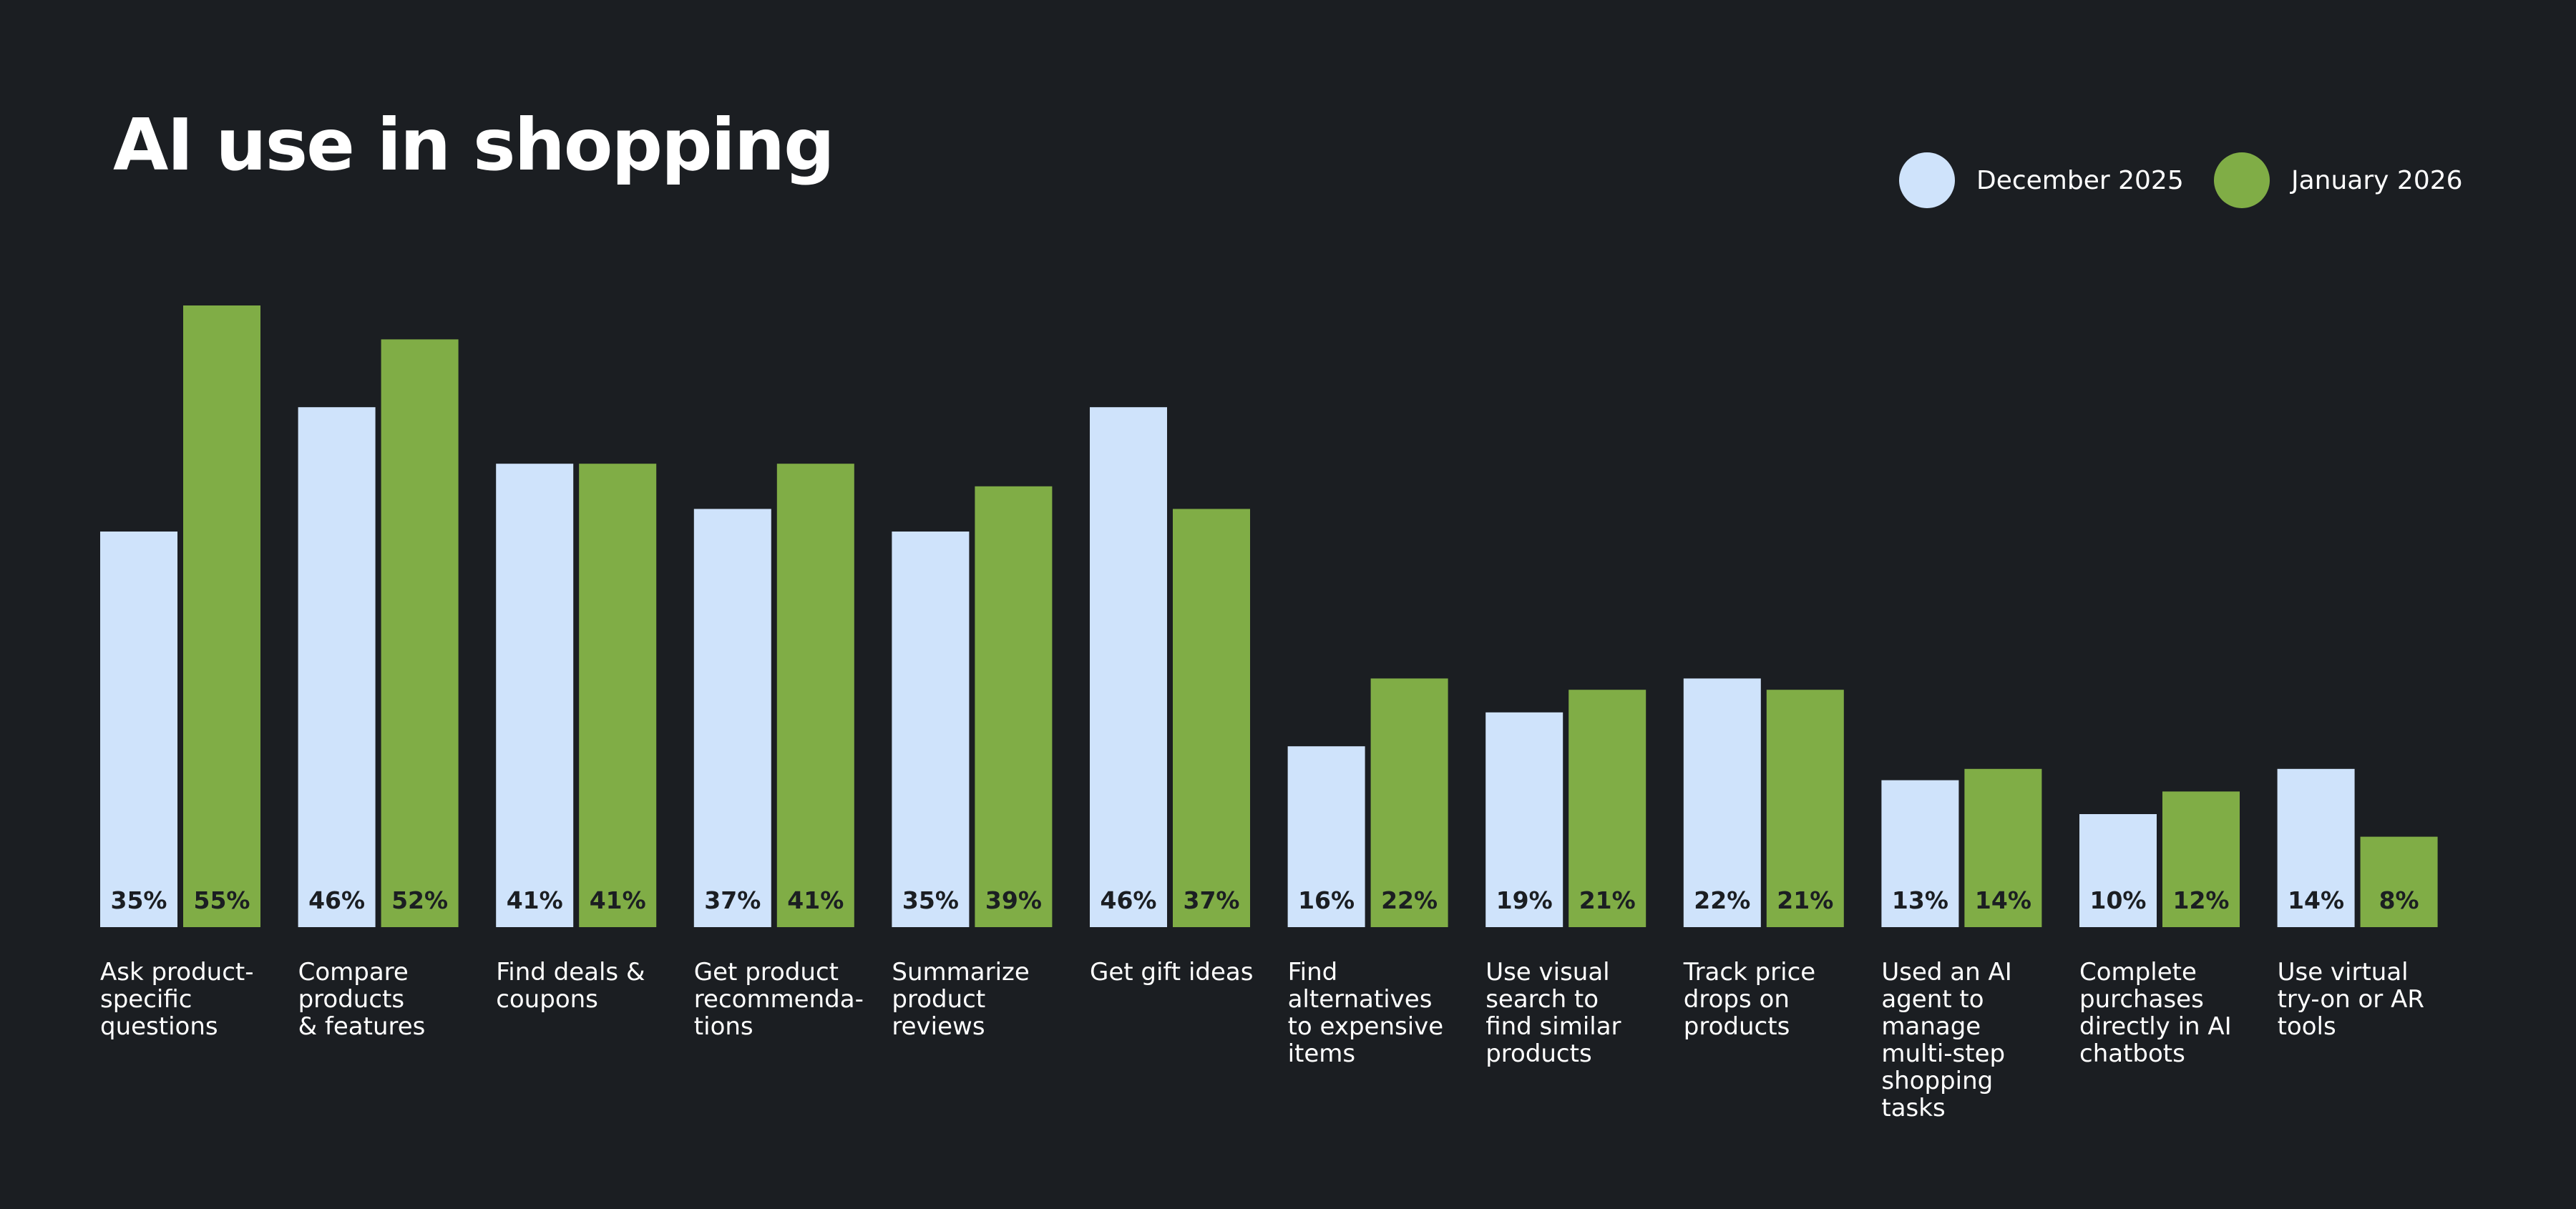 Image resolution: width=2576 pixels, height=1209 pixels. I want to click on category-label: Complete purchases directly in AI chatbots, so click(2155, 1013).